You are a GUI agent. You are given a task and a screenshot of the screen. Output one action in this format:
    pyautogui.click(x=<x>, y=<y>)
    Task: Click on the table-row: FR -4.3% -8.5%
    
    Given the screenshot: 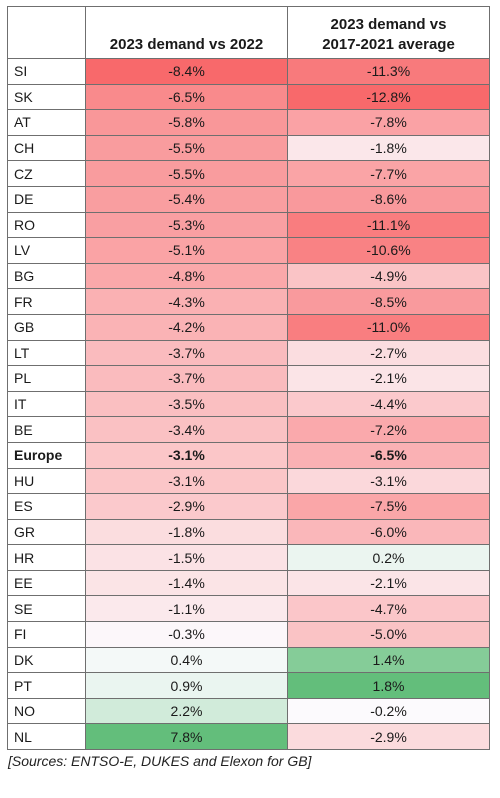 What is the action you would take?
    pyautogui.click(x=248, y=301)
    